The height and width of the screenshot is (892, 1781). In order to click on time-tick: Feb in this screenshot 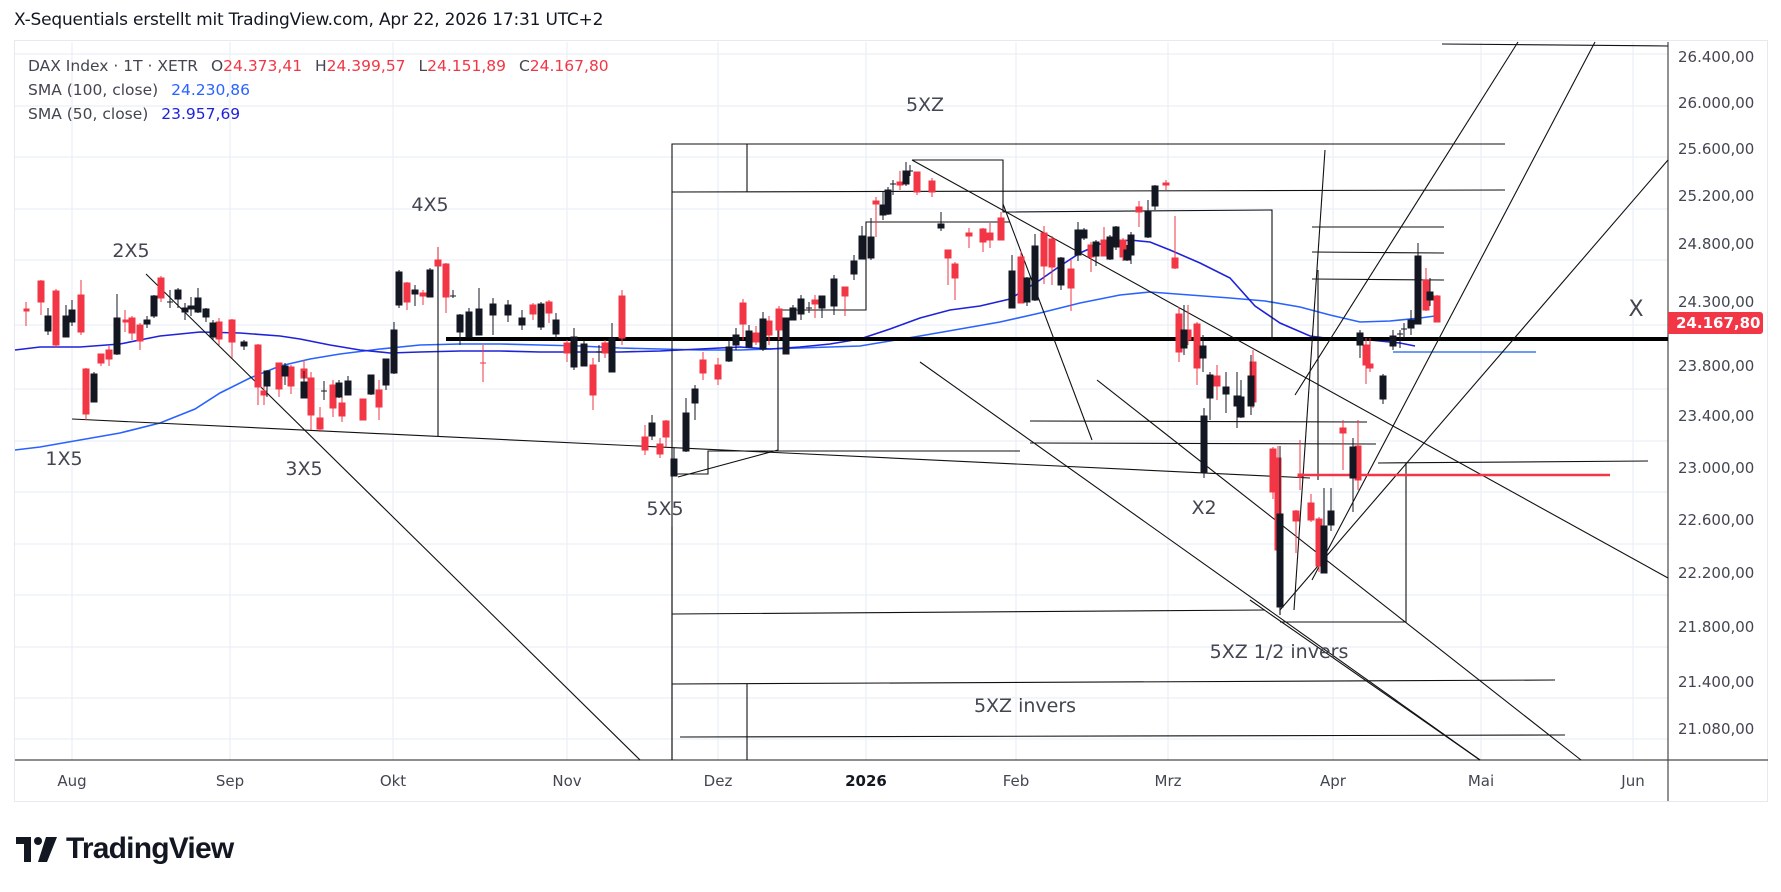, I will do `click(1016, 781)`.